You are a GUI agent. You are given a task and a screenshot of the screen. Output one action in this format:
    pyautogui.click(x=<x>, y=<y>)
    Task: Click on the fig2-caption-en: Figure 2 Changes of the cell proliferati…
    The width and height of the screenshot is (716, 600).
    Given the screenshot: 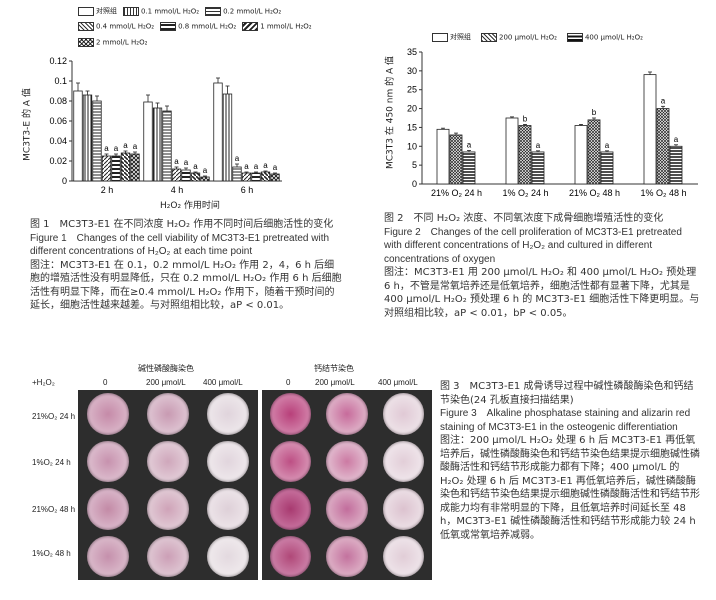 What is the action you would take?
    pyautogui.click(x=533, y=245)
    